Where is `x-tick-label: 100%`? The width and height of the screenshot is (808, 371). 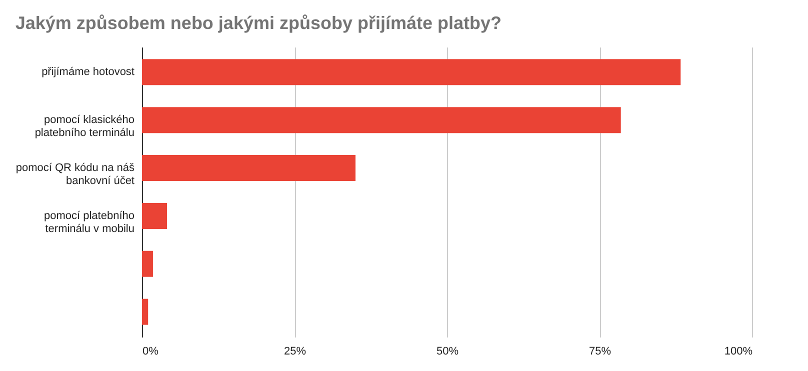
x-tick-label: 100% is located at coordinates (738, 352).